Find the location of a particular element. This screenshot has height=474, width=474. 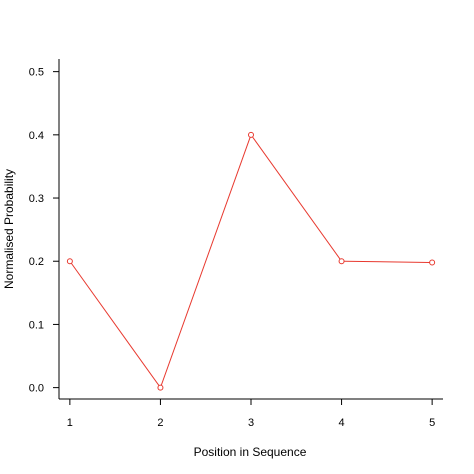

y-axis-label: Normalised Probability is located at coordinates (9, 229).